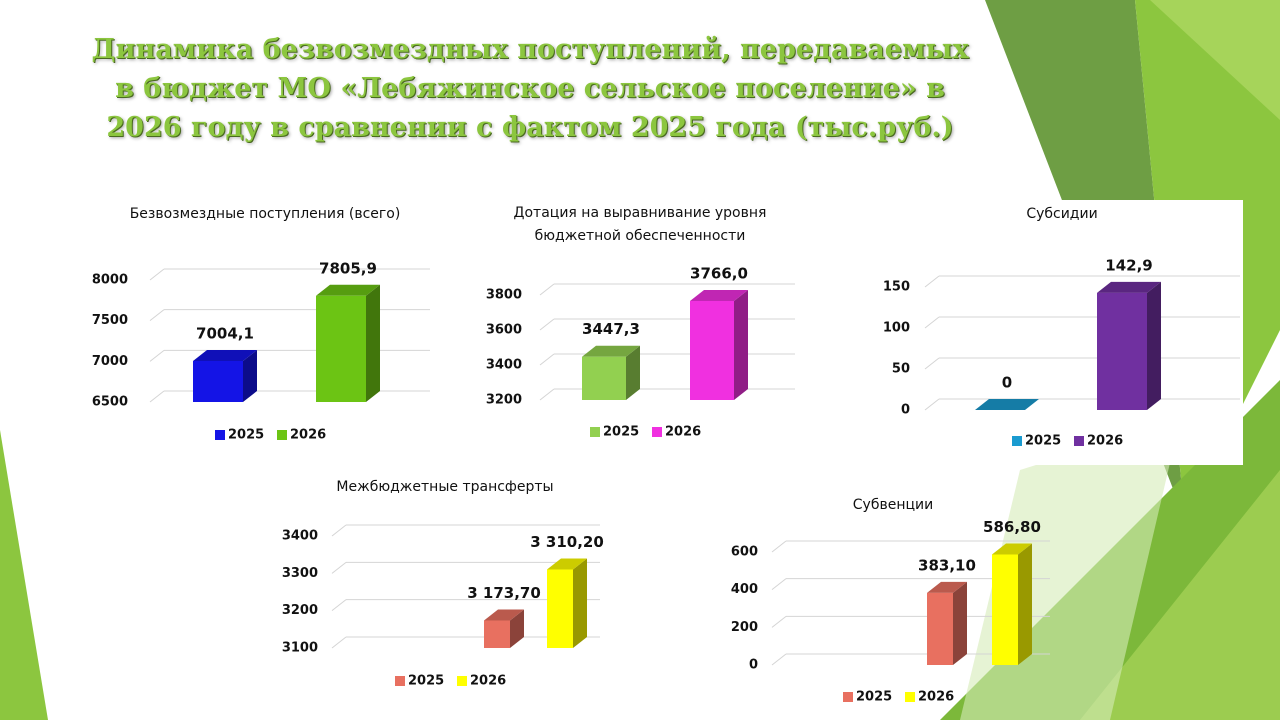 This screenshot has width=1280, height=720. I want to click on value-label: 3447,3, so click(611, 329).